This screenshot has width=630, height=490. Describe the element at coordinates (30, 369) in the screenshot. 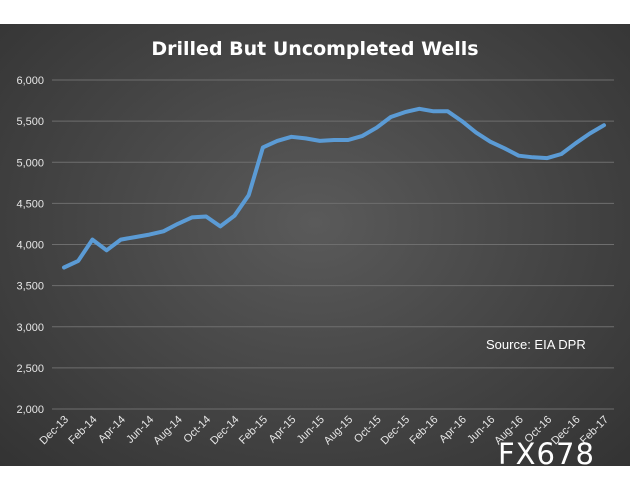

I see `y-tick-label: 2,500` at that location.